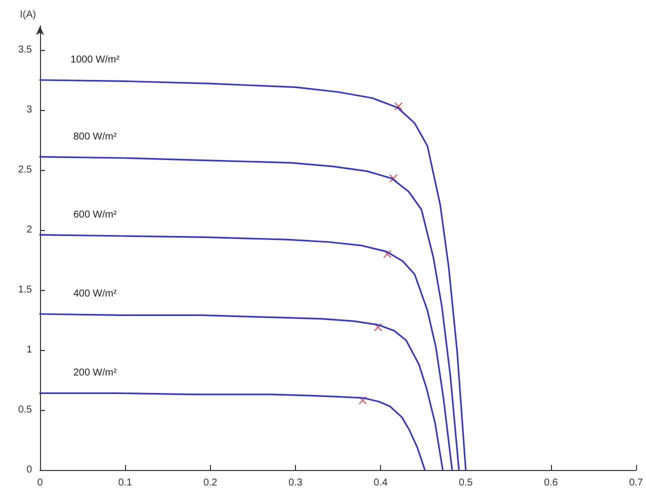 The width and height of the screenshot is (646, 488). What do you see at coordinates (295, 483) in the screenshot?
I see `x-tick-label: 0.3` at bounding box center [295, 483].